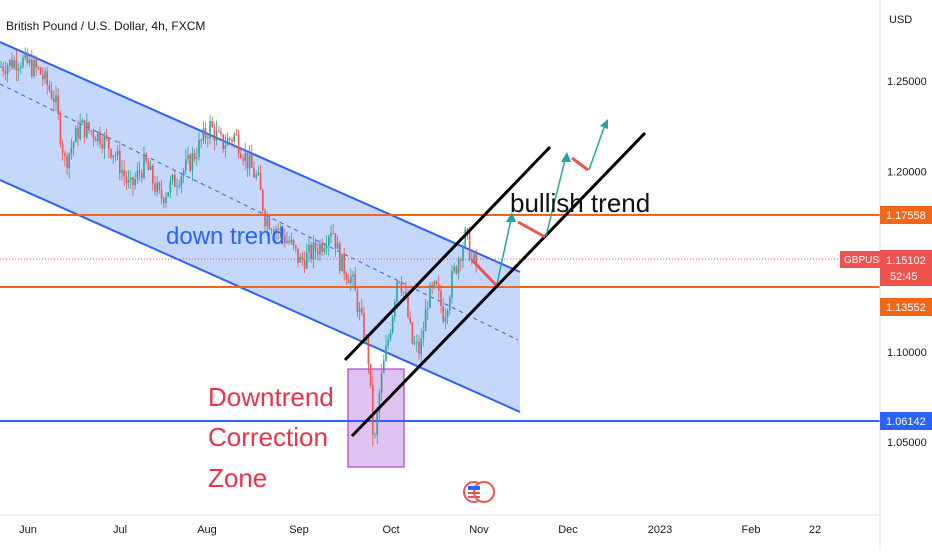 This screenshot has width=932, height=555. I want to click on annotation-correction-1: Downtrend, so click(271, 397).